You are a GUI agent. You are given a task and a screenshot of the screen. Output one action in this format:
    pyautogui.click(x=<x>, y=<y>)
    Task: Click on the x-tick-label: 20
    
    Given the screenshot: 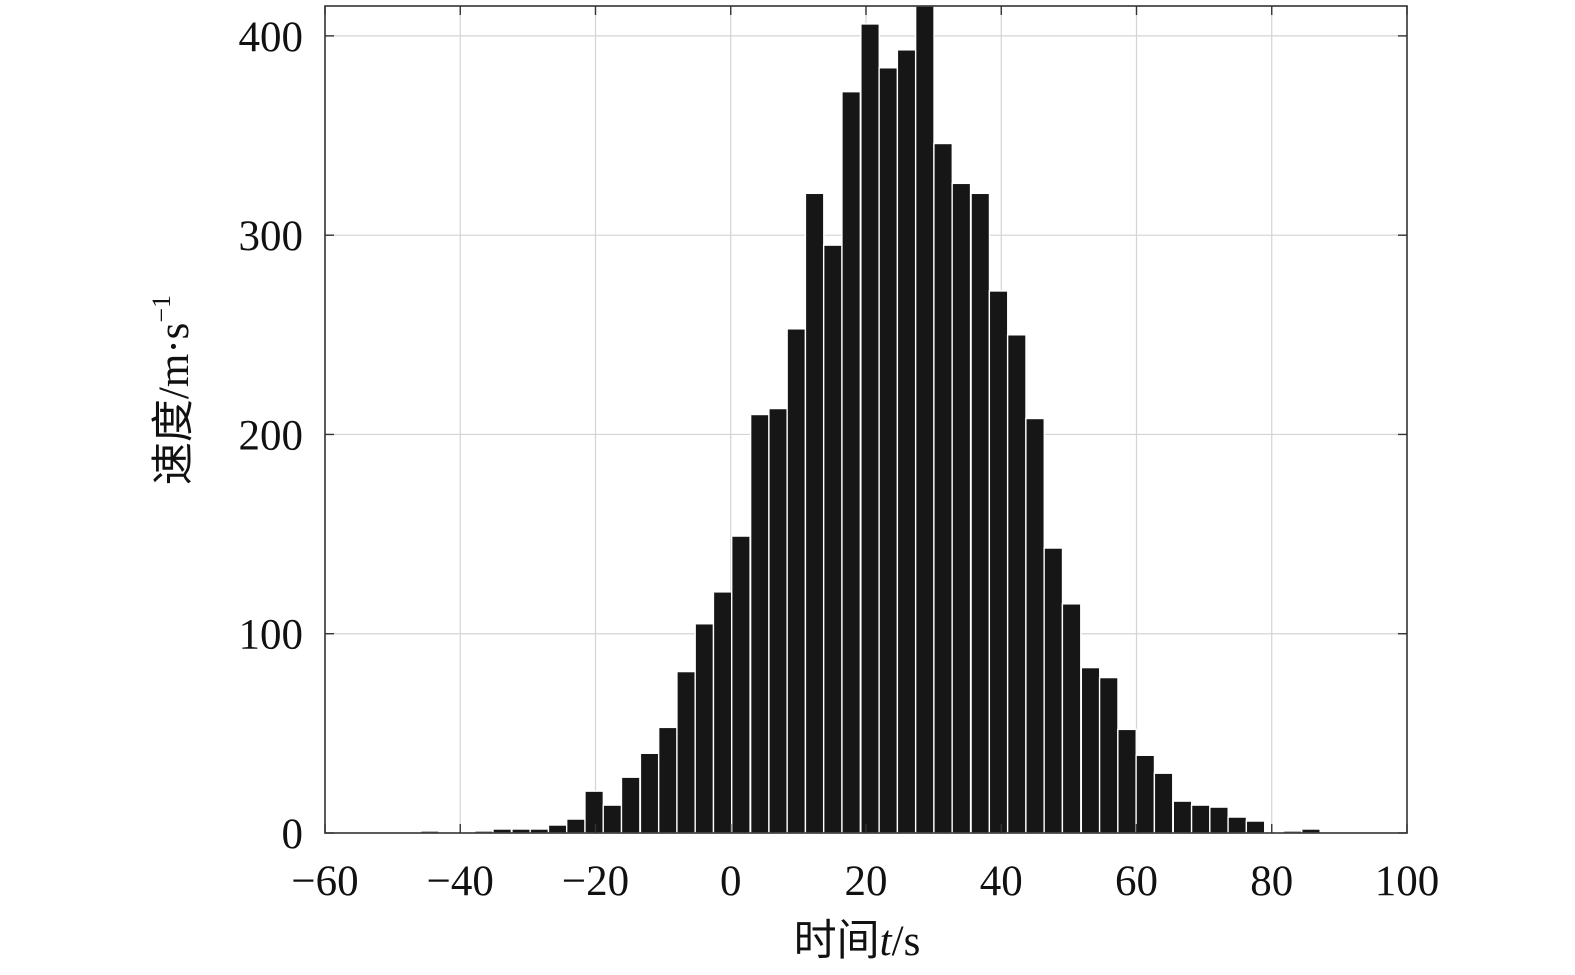 What is the action you would take?
    pyautogui.click(x=866, y=881)
    